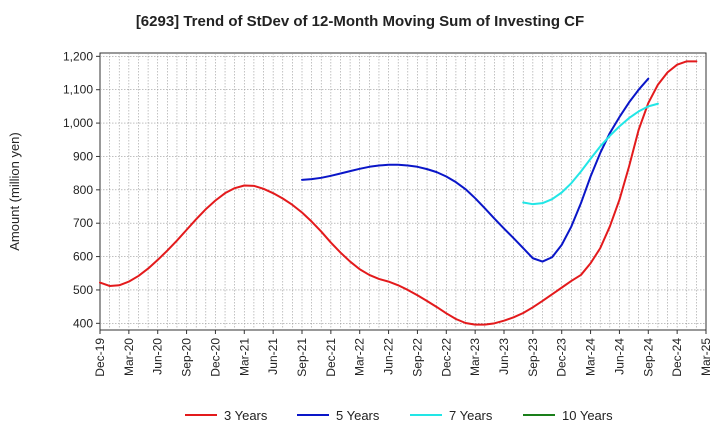 This screenshot has height=440, width=720. I want to click on y-tick-label: 500, so click(83, 290).